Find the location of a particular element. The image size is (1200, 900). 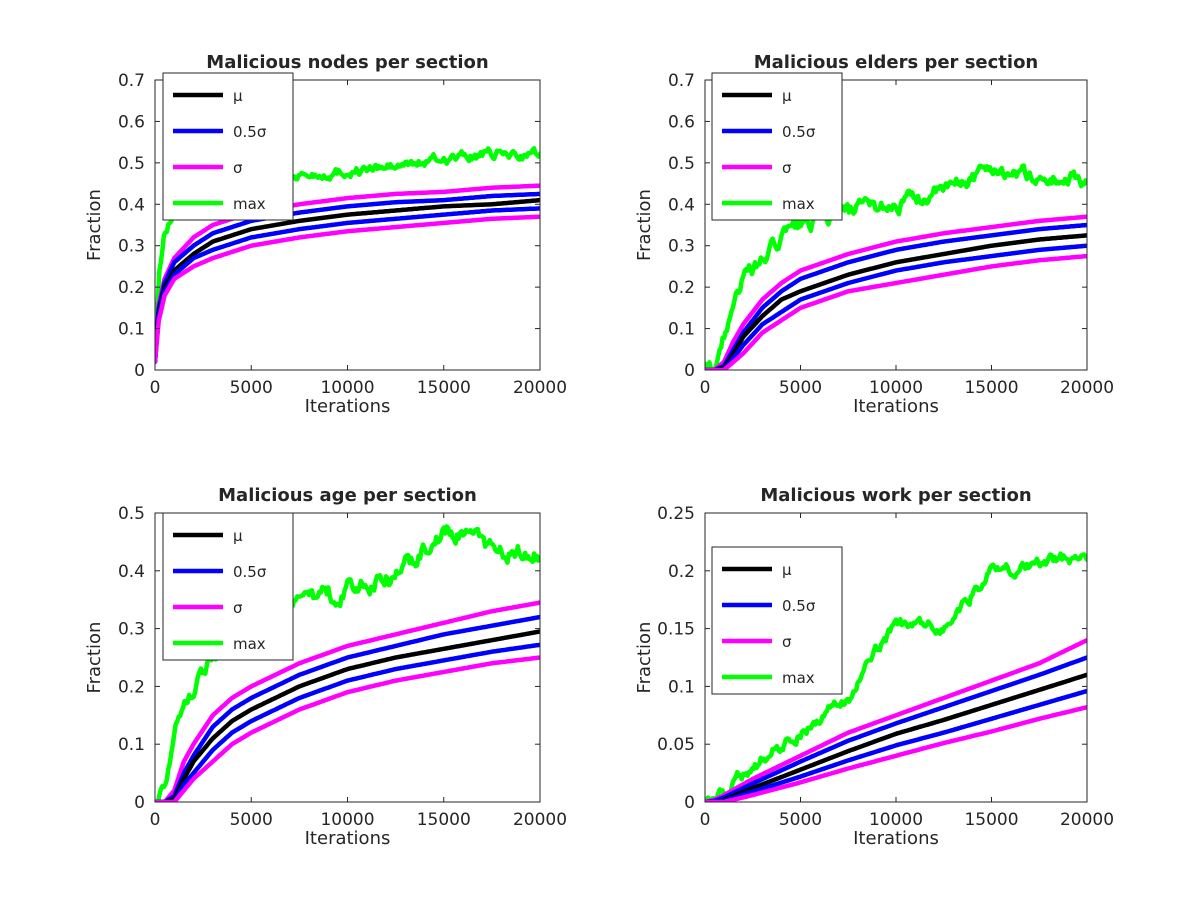

y-tick-label: 0.15 is located at coordinates (676, 630).